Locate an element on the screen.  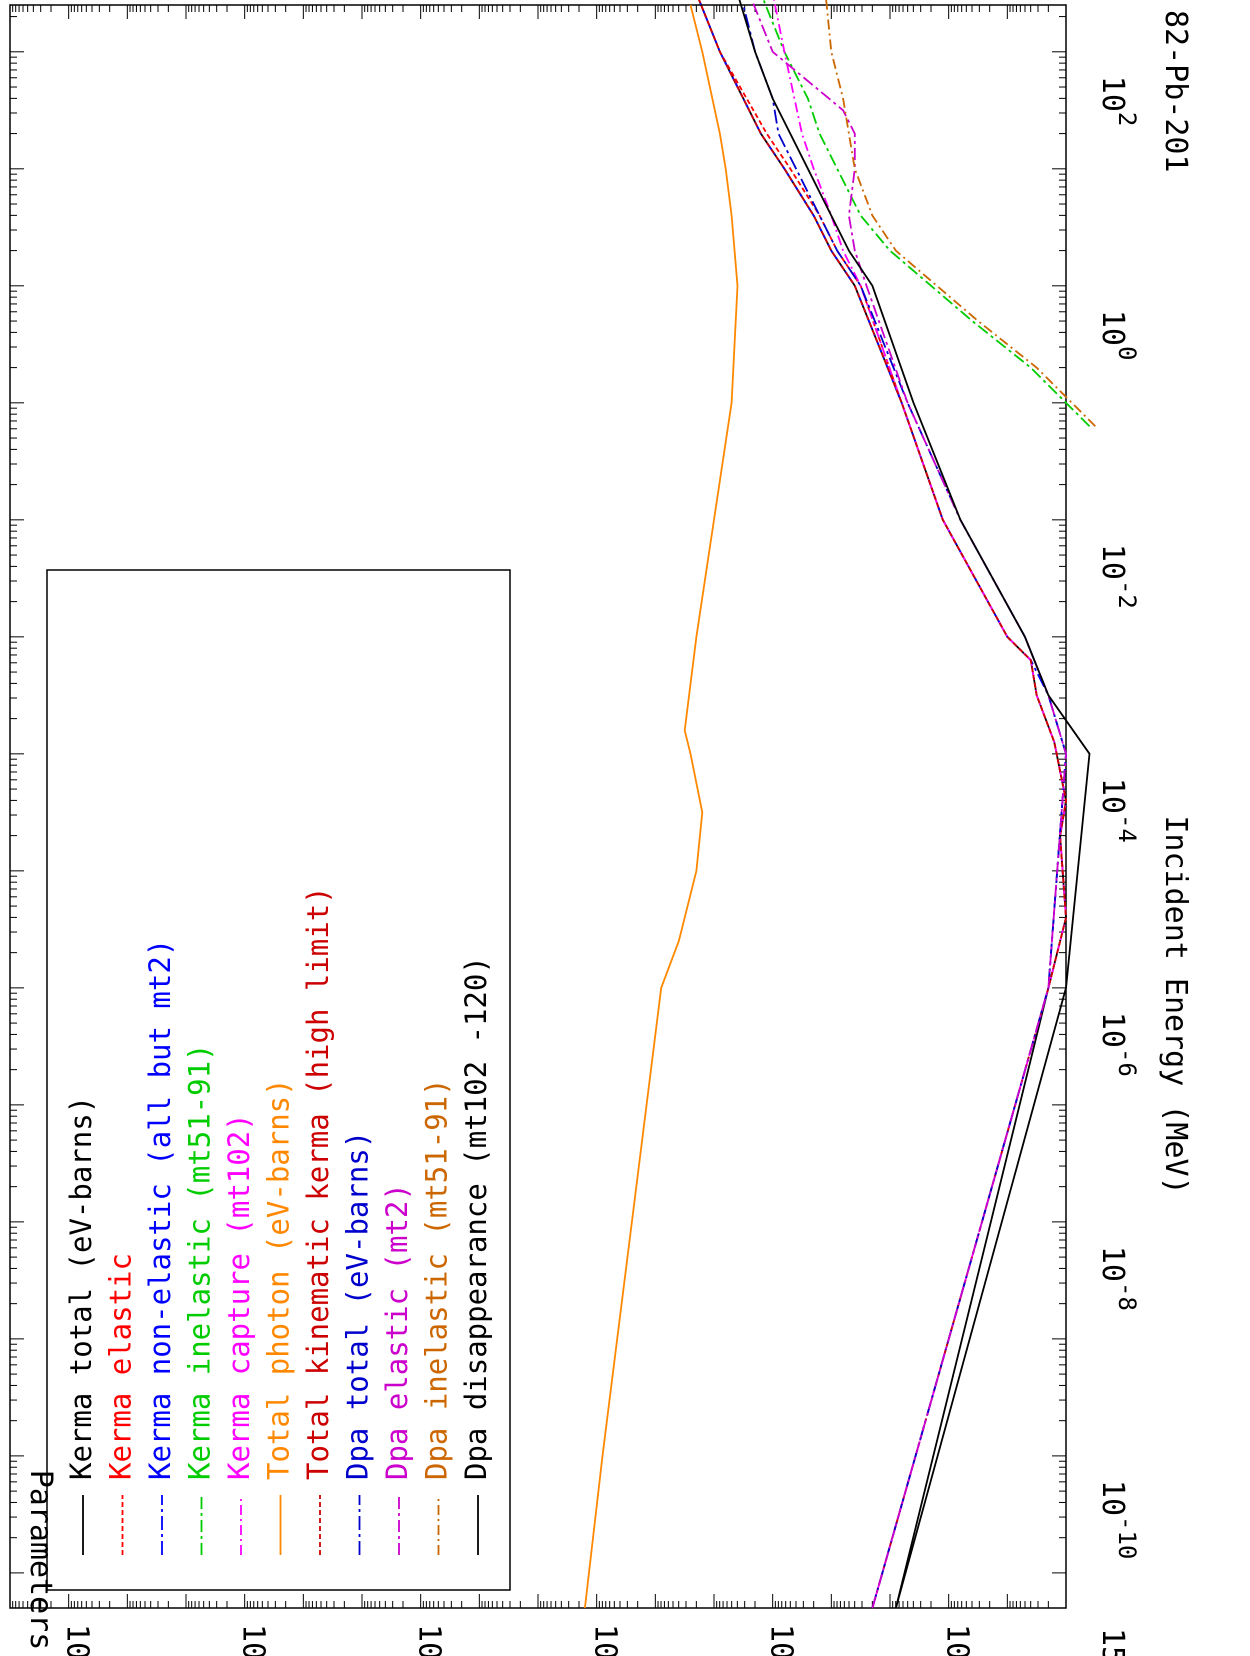
legend-label-part: Dpa inelastic (mt51-91) is located at coordinates (437, 1279).